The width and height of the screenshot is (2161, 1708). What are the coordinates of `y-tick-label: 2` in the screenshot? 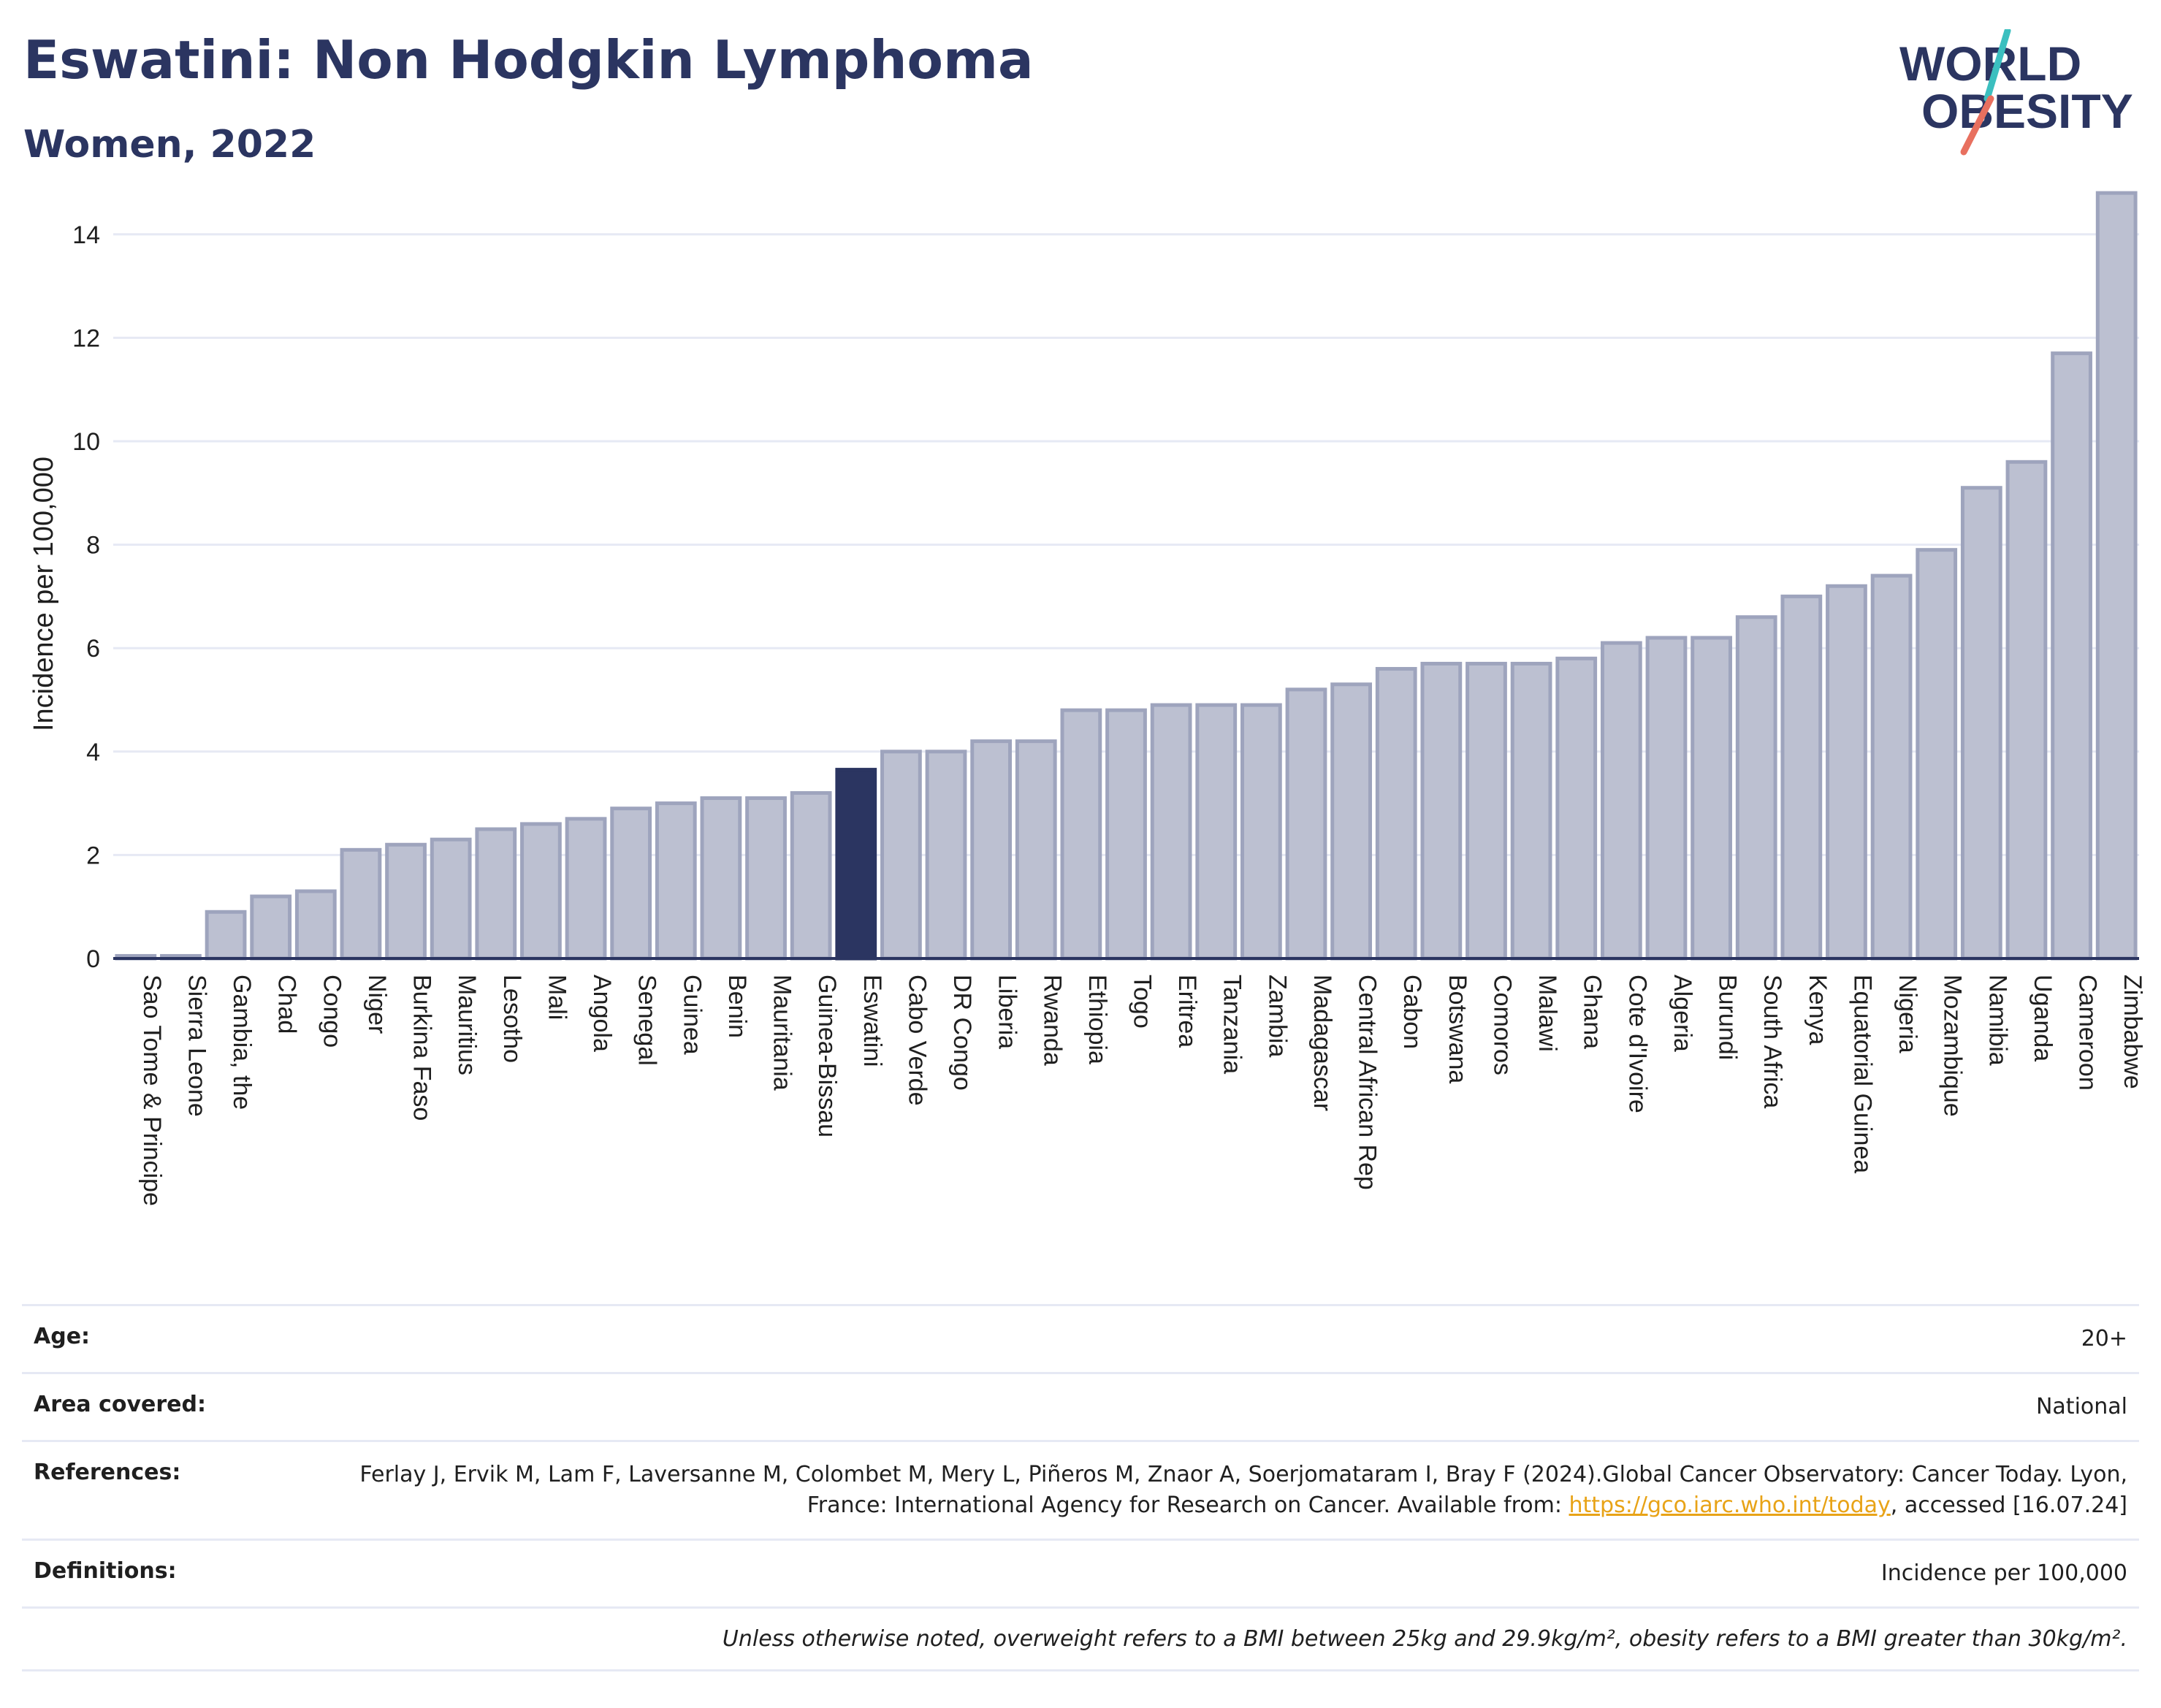 It's located at (93, 855).